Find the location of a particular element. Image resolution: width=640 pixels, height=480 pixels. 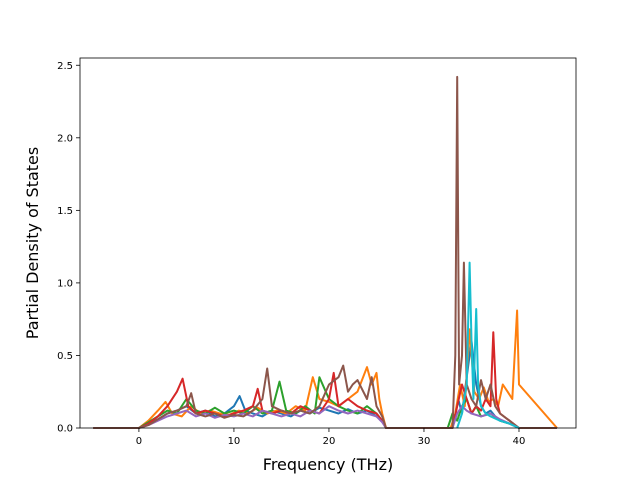

y-tick-label: 1.0 is located at coordinates (65, 283).